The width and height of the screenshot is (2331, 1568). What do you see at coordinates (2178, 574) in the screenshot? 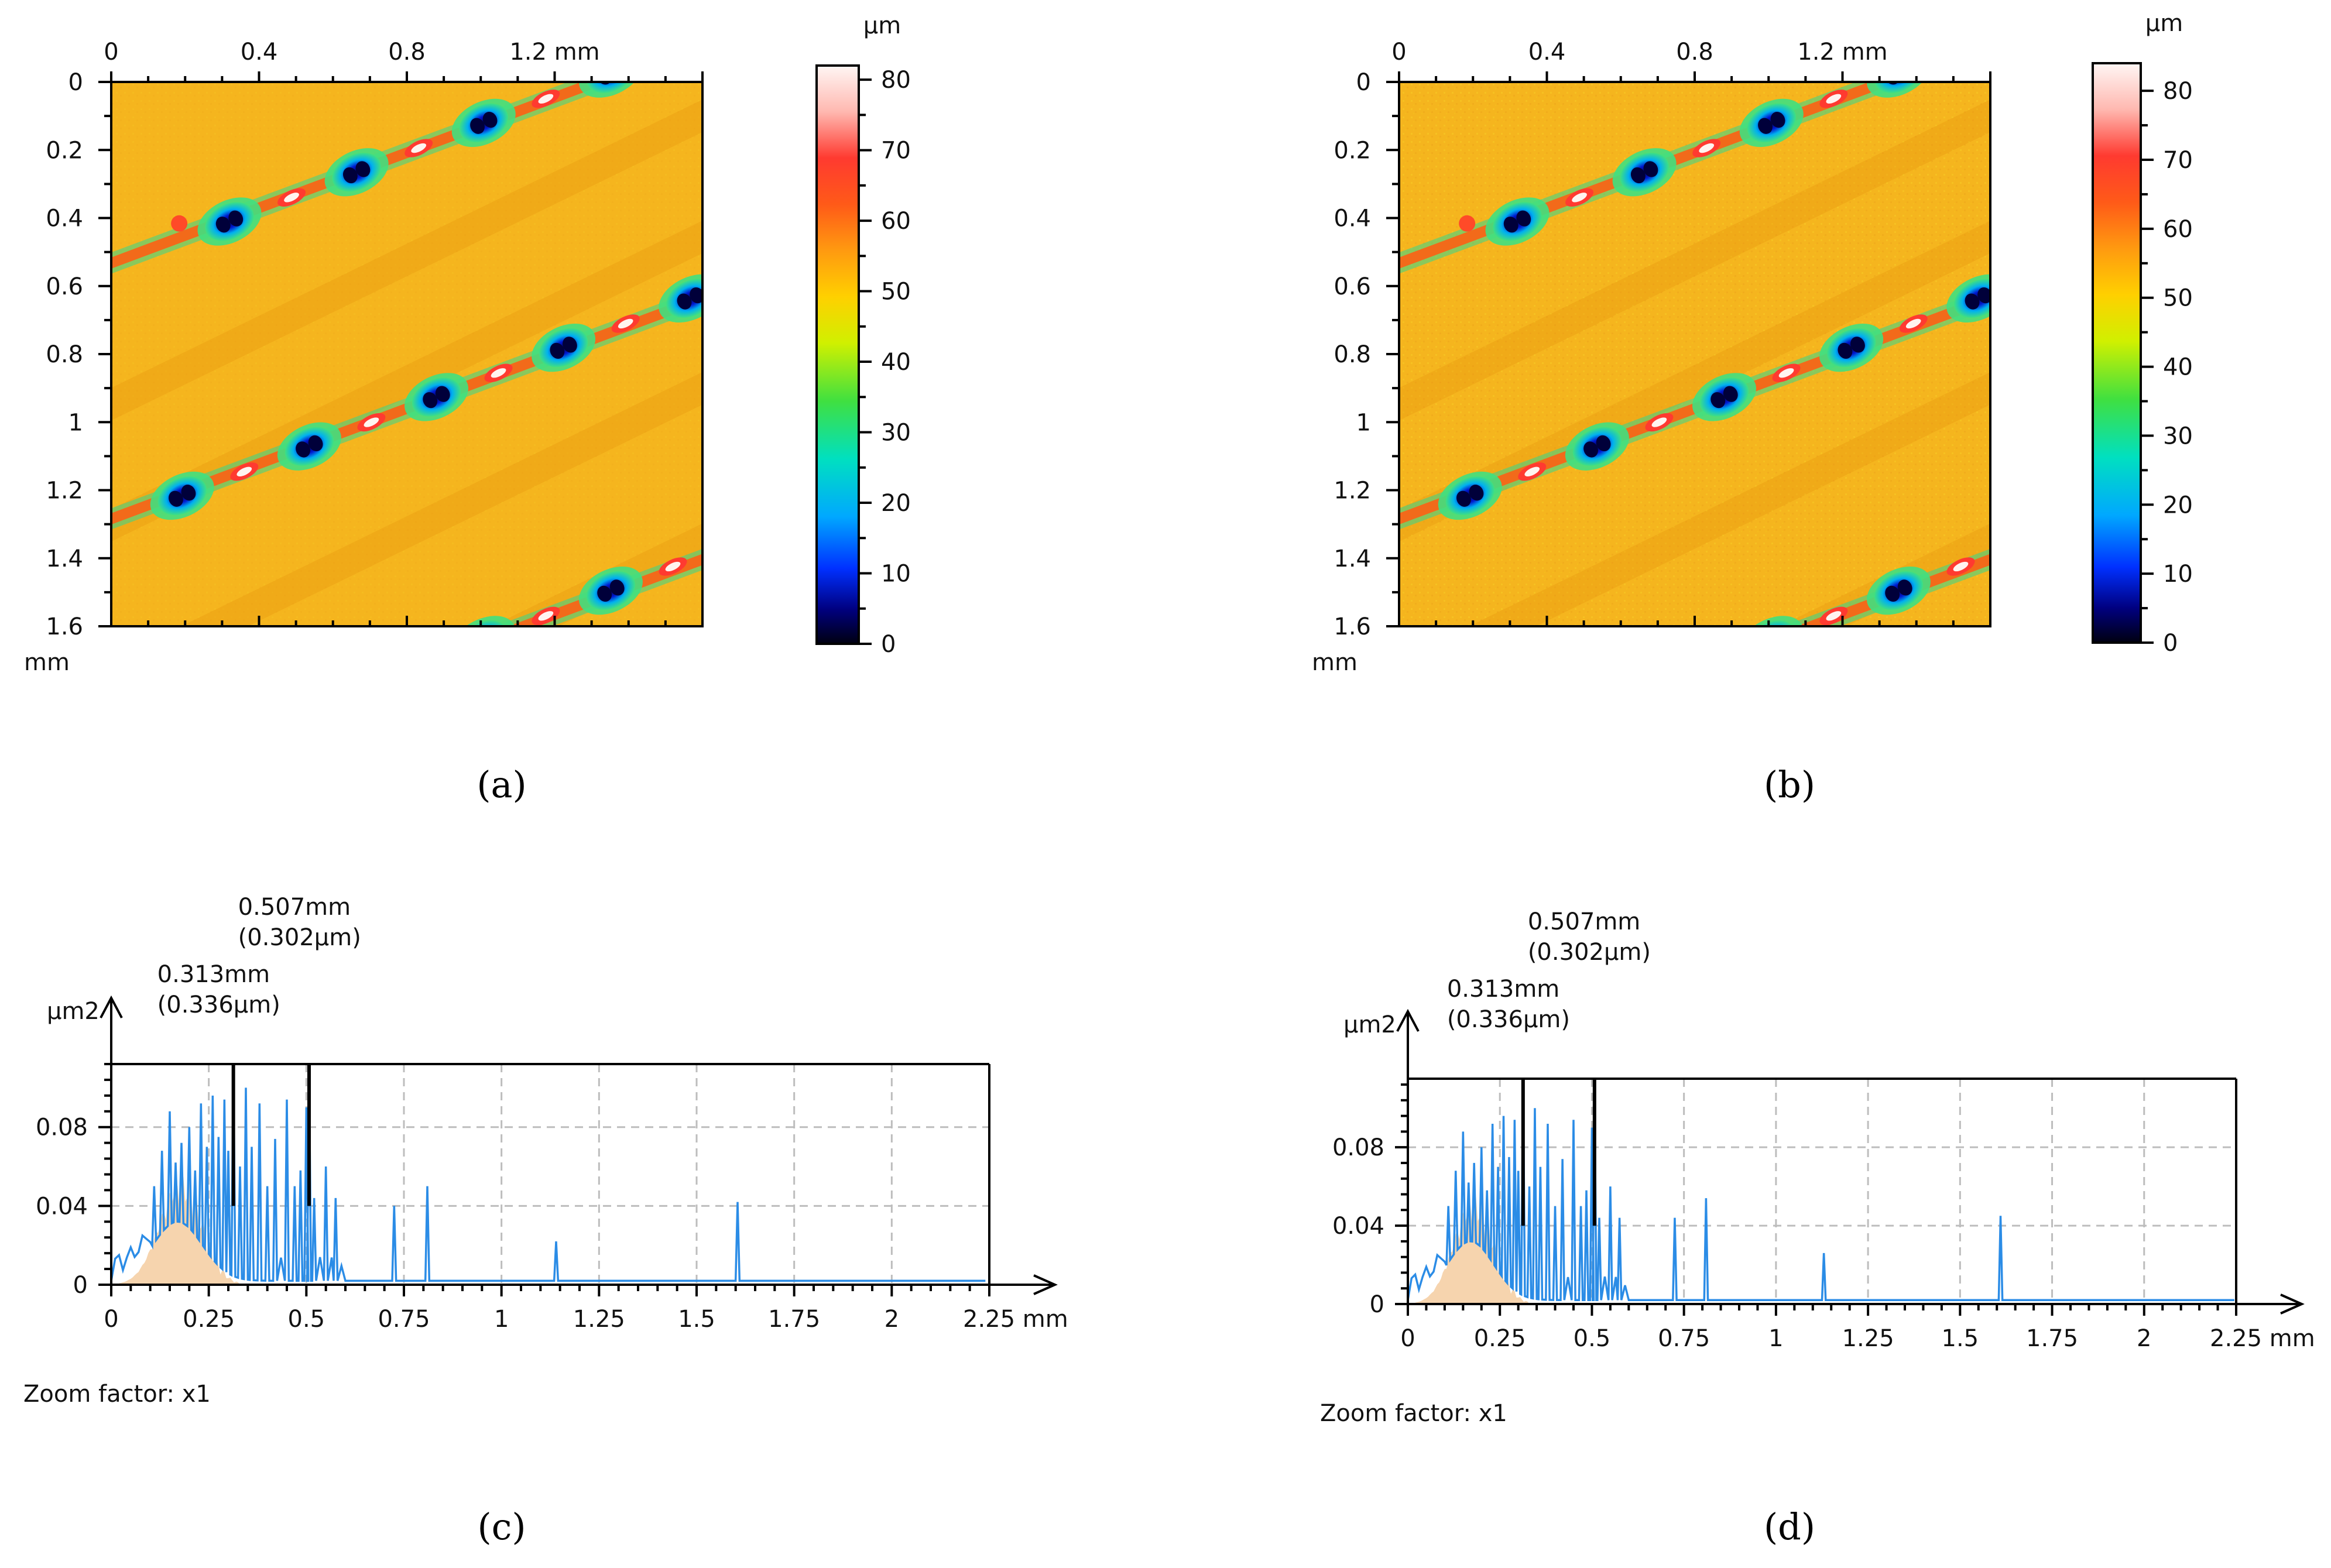
I see `colorbar-tick-label: 10` at bounding box center [2178, 574].